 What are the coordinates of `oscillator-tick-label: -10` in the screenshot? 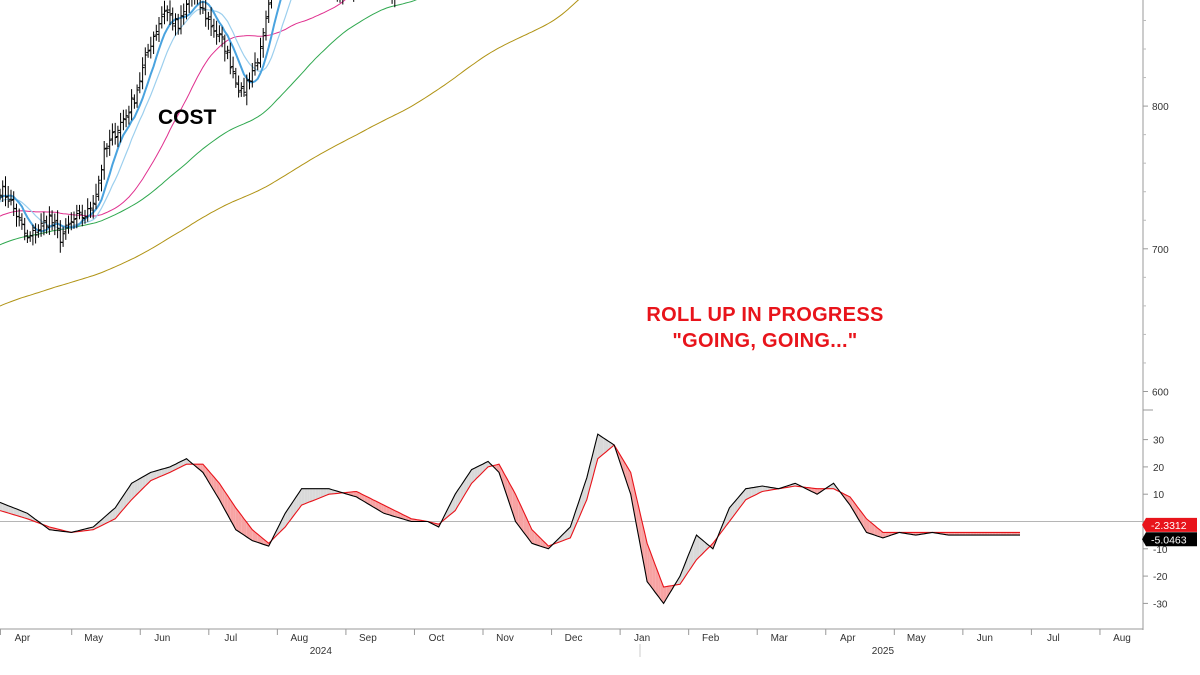 It's located at (1160, 550).